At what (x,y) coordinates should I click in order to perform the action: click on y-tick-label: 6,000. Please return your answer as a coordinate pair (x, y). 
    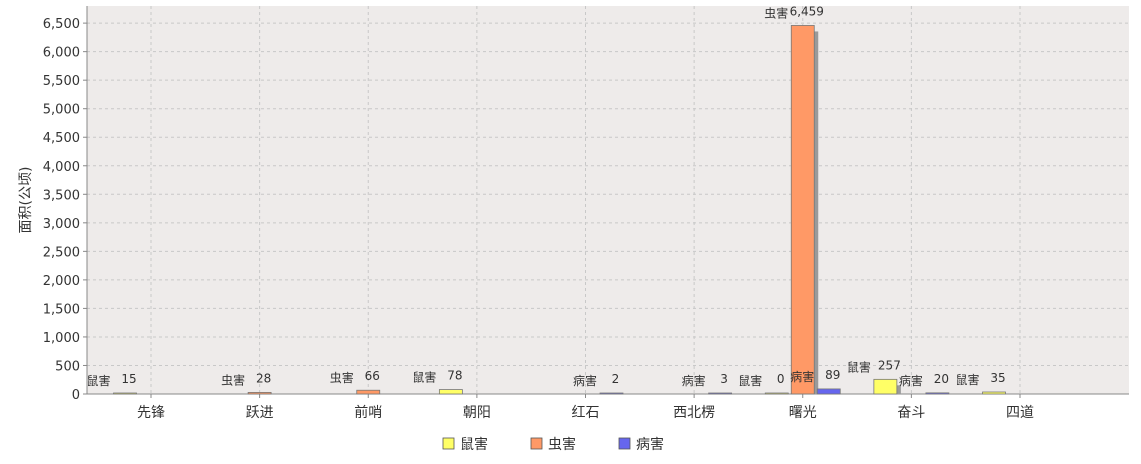
    Looking at the image, I should click on (61, 53).